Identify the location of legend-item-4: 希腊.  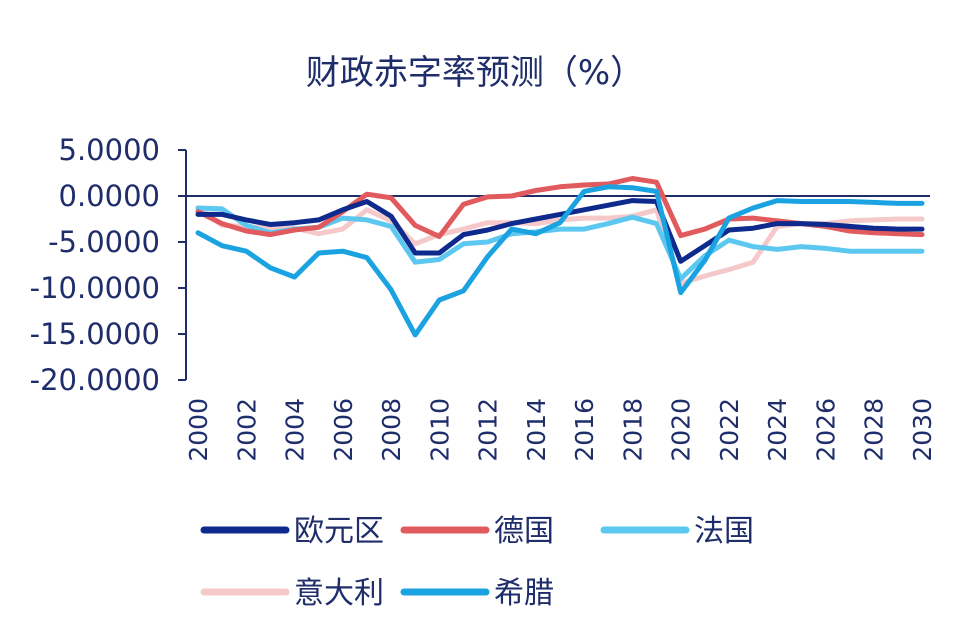
(477, 593).